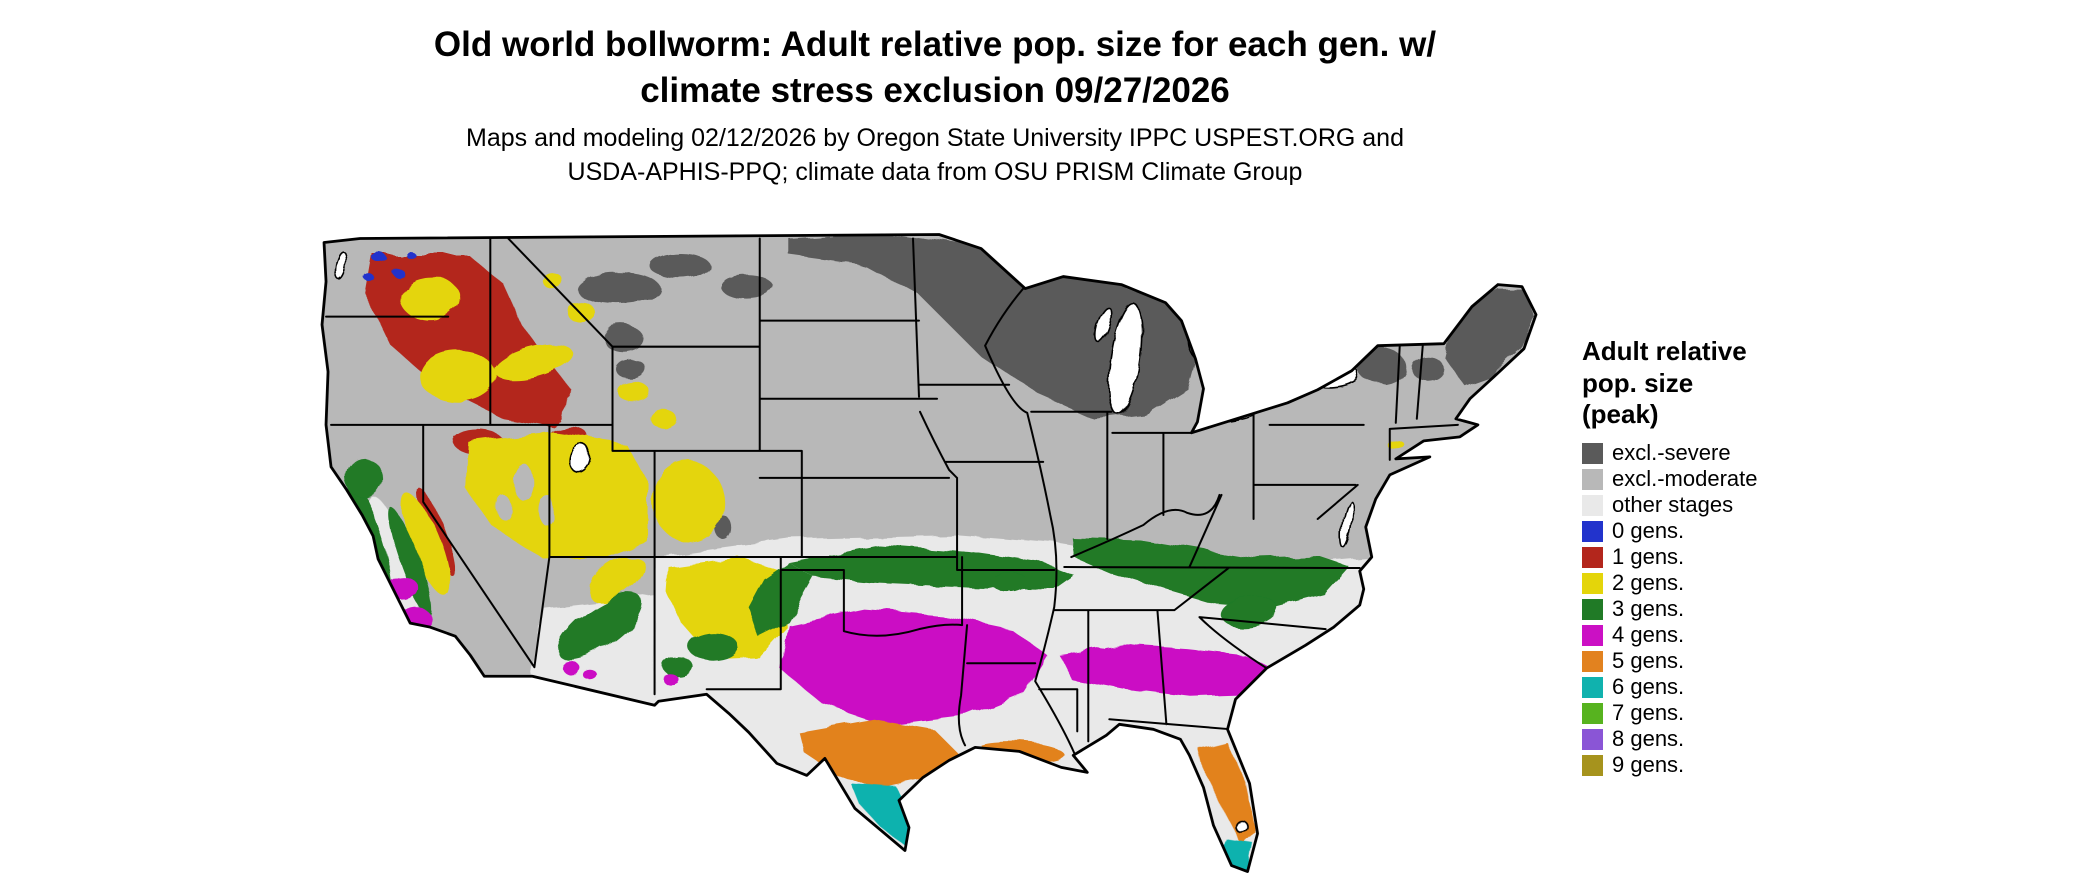 This screenshot has height=893, width=2100. Describe the element at coordinates (1240, 825) in the screenshot. I see `lake-okeechobee` at that location.